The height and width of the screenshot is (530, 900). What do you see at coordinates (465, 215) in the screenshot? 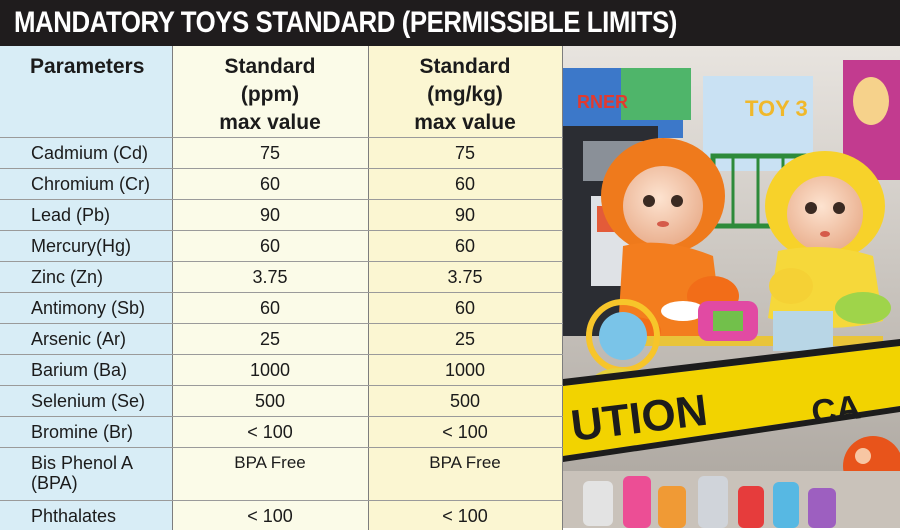
I see `mgkg-value-cell: 90` at bounding box center [465, 215].